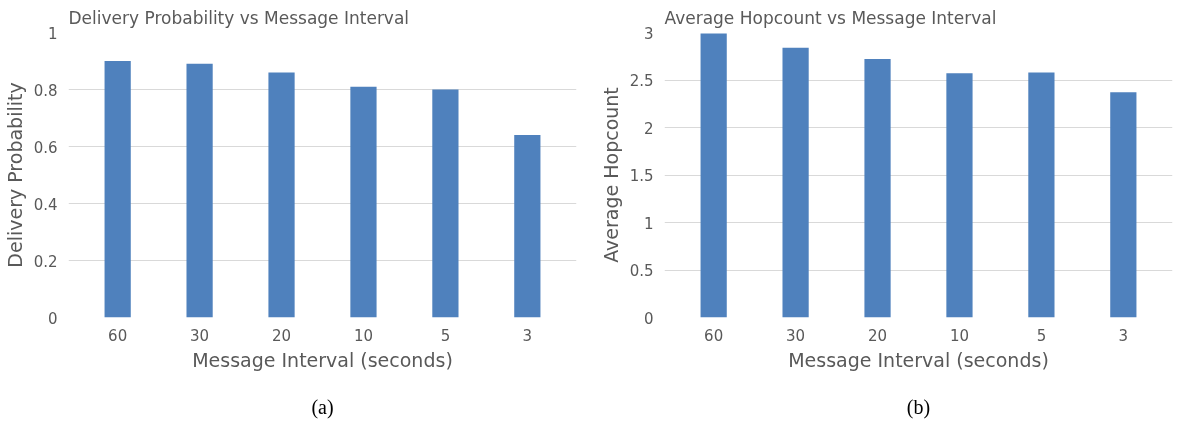 This screenshot has width=1192, height=437. I want to click on y-axis-title: Delivery Probability, so click(14, 175).